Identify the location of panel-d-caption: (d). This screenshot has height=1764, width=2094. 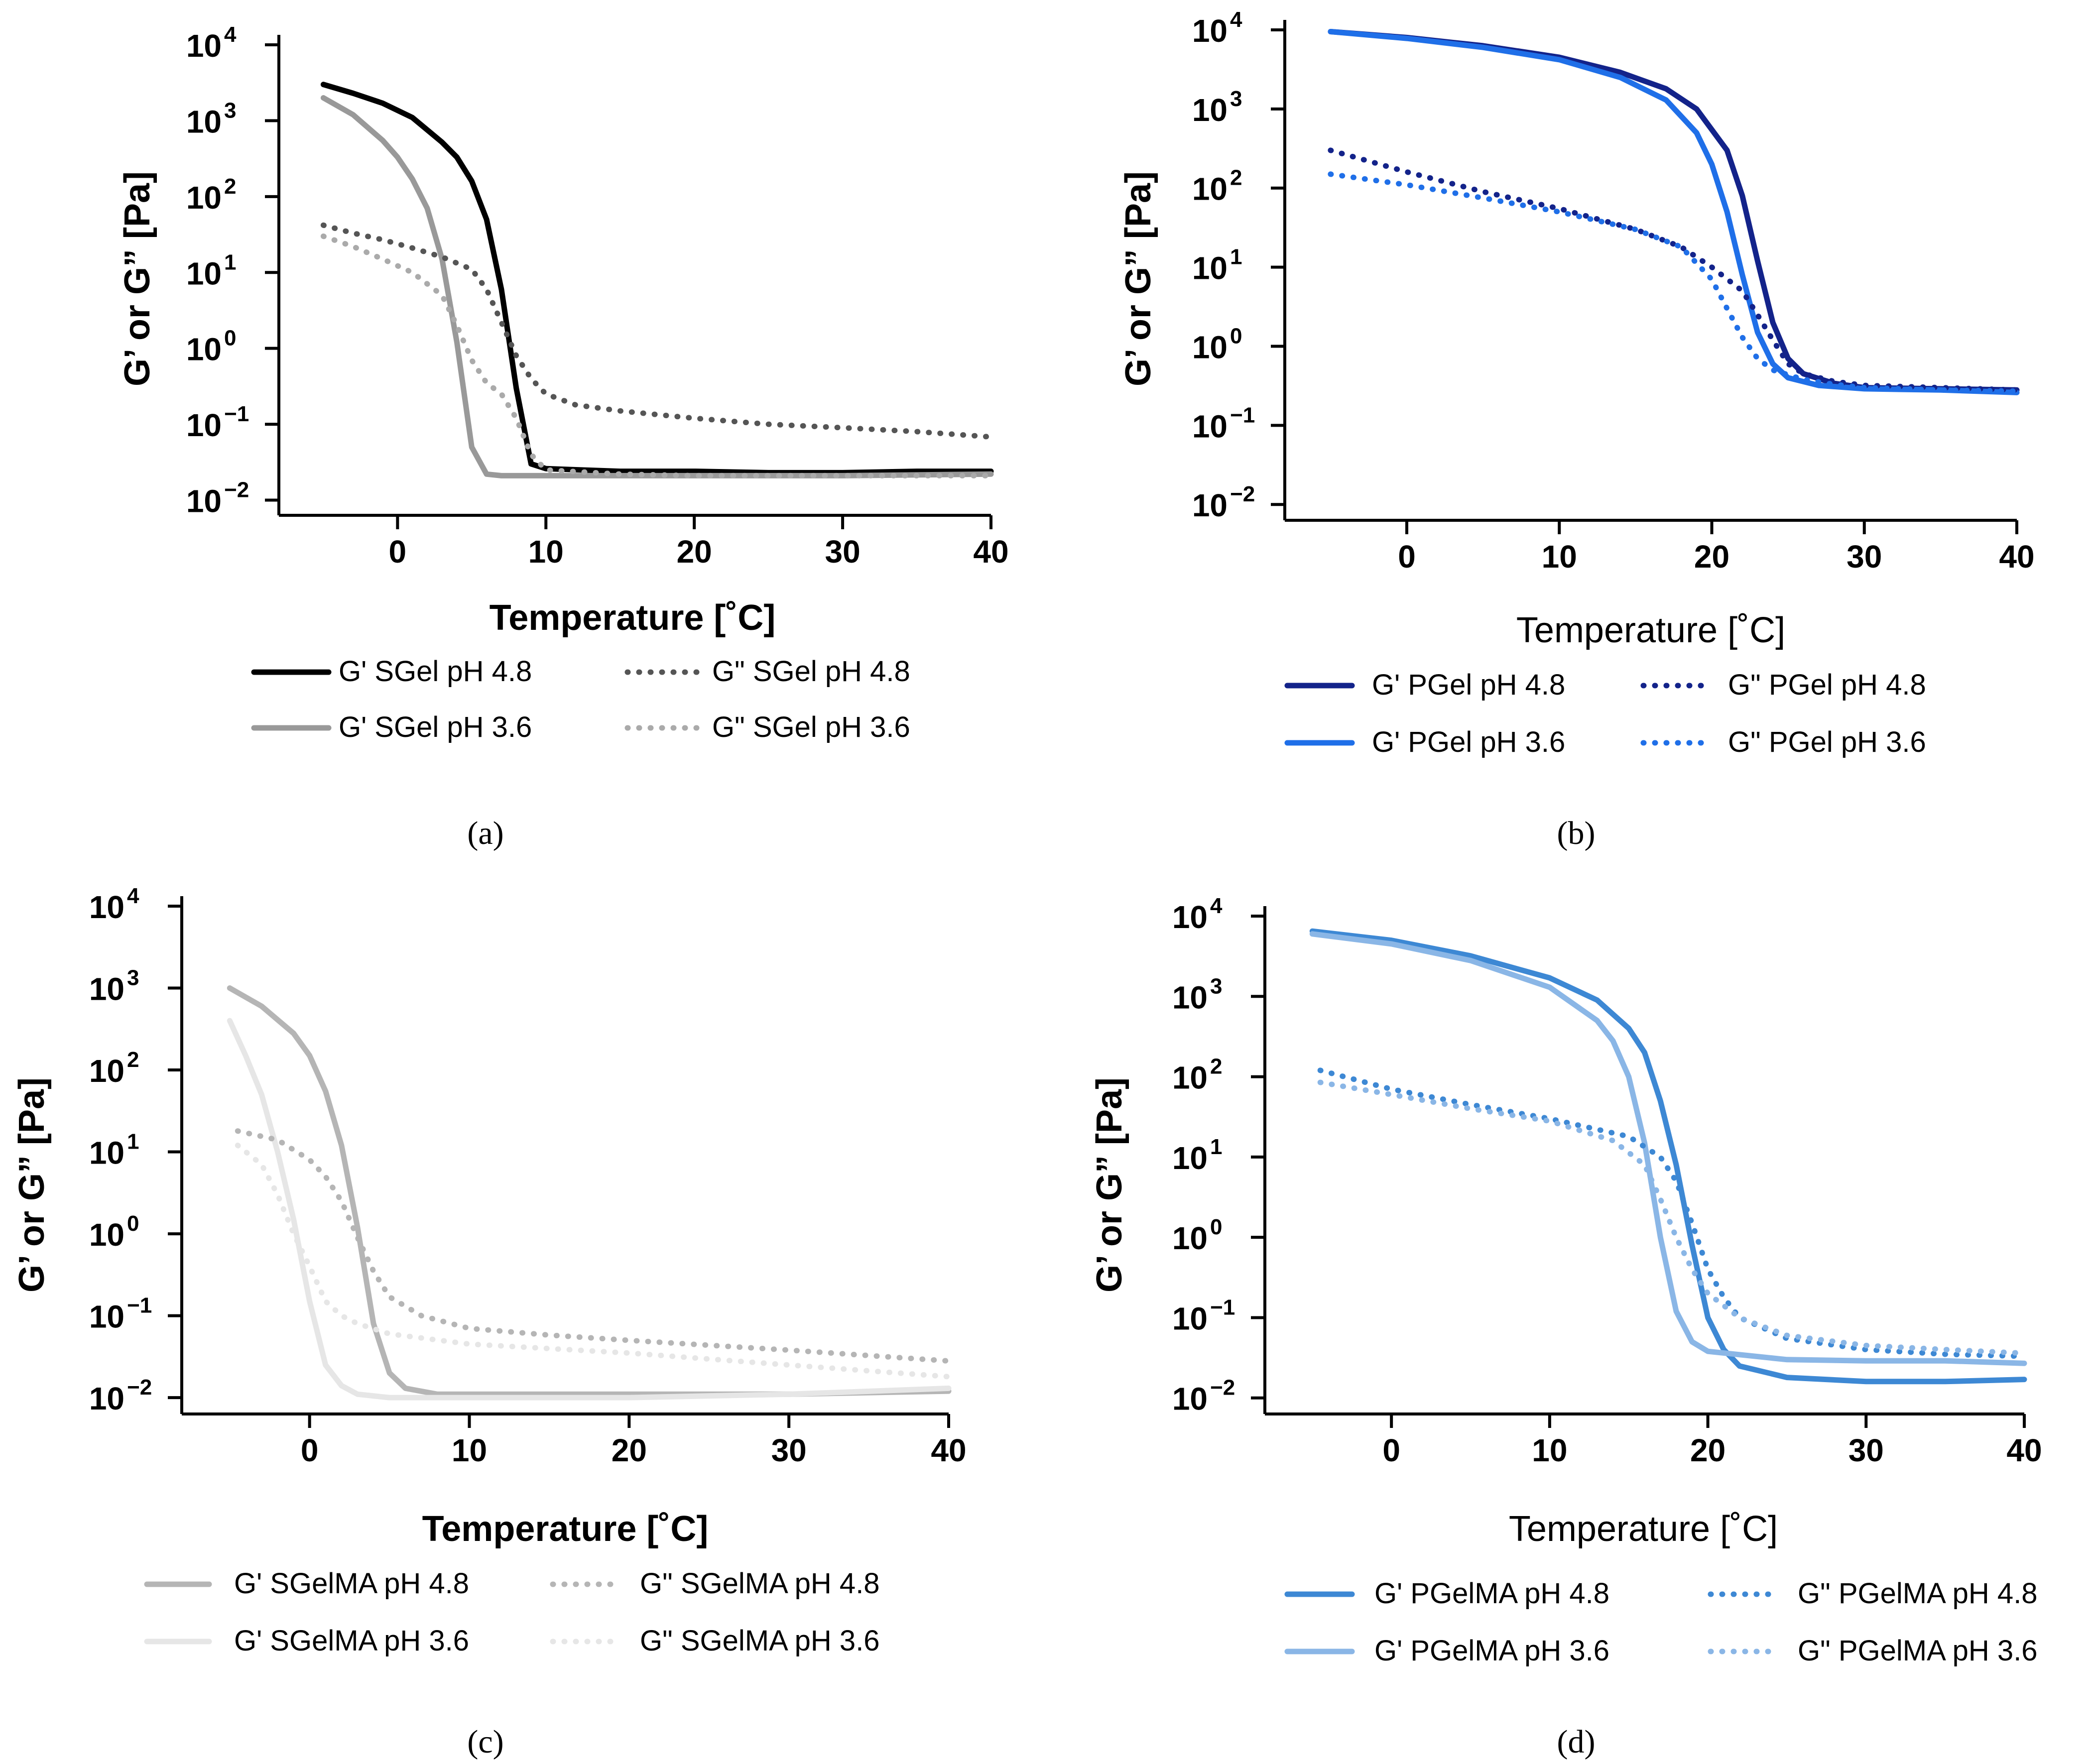
(1576, 1742).